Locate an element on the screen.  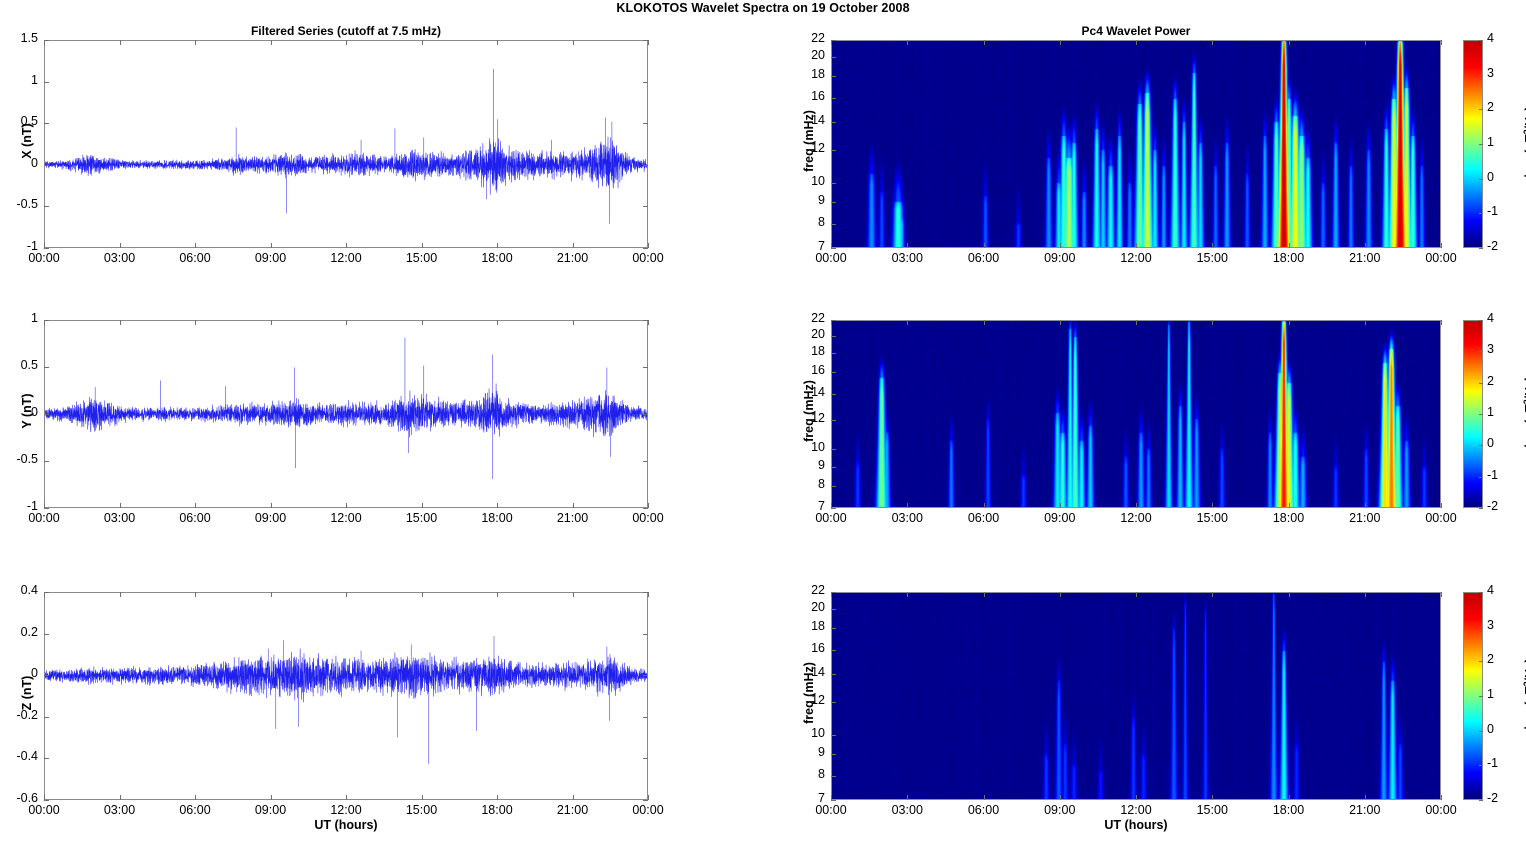
spectrogram-canvas is located at coordinates (1136, 696).